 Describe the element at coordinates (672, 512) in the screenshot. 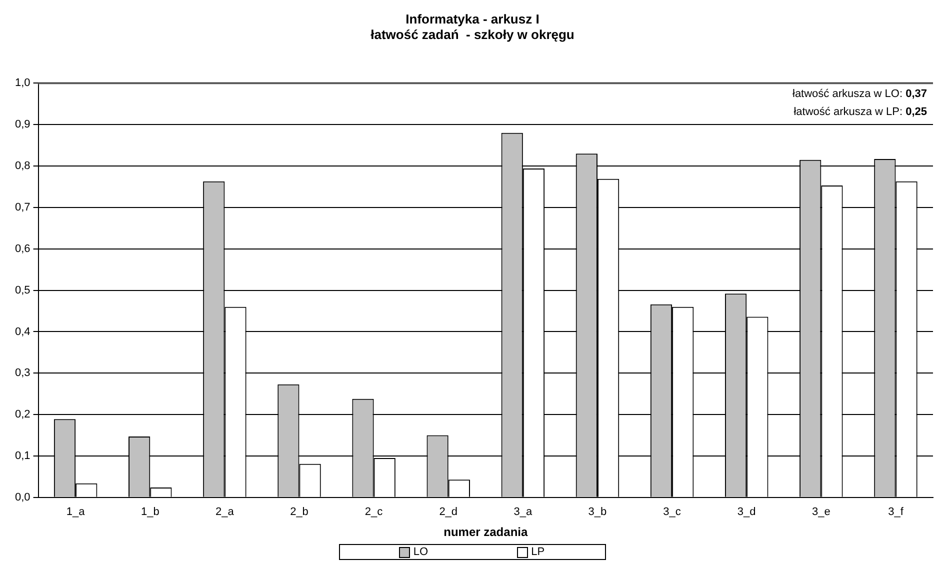

I see `x-tick-label: 3_c` at that location.